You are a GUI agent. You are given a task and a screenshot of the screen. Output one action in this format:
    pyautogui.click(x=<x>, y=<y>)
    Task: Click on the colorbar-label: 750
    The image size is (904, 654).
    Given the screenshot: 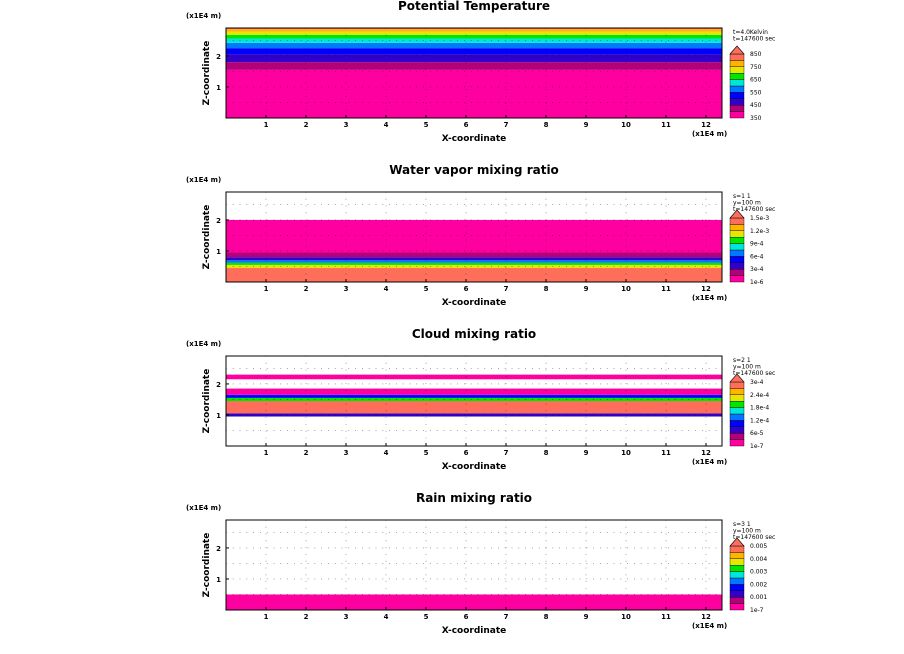 What is the action you would take?
    pyautogui.click(x=756, y=67)
    